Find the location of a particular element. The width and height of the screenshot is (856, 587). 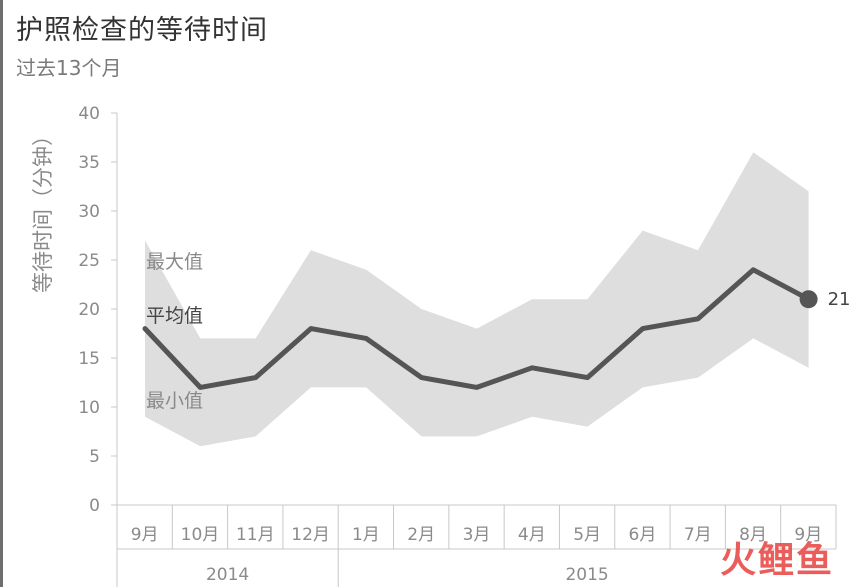

series-label-min: 最小值 is located at coordinates (174, 401).